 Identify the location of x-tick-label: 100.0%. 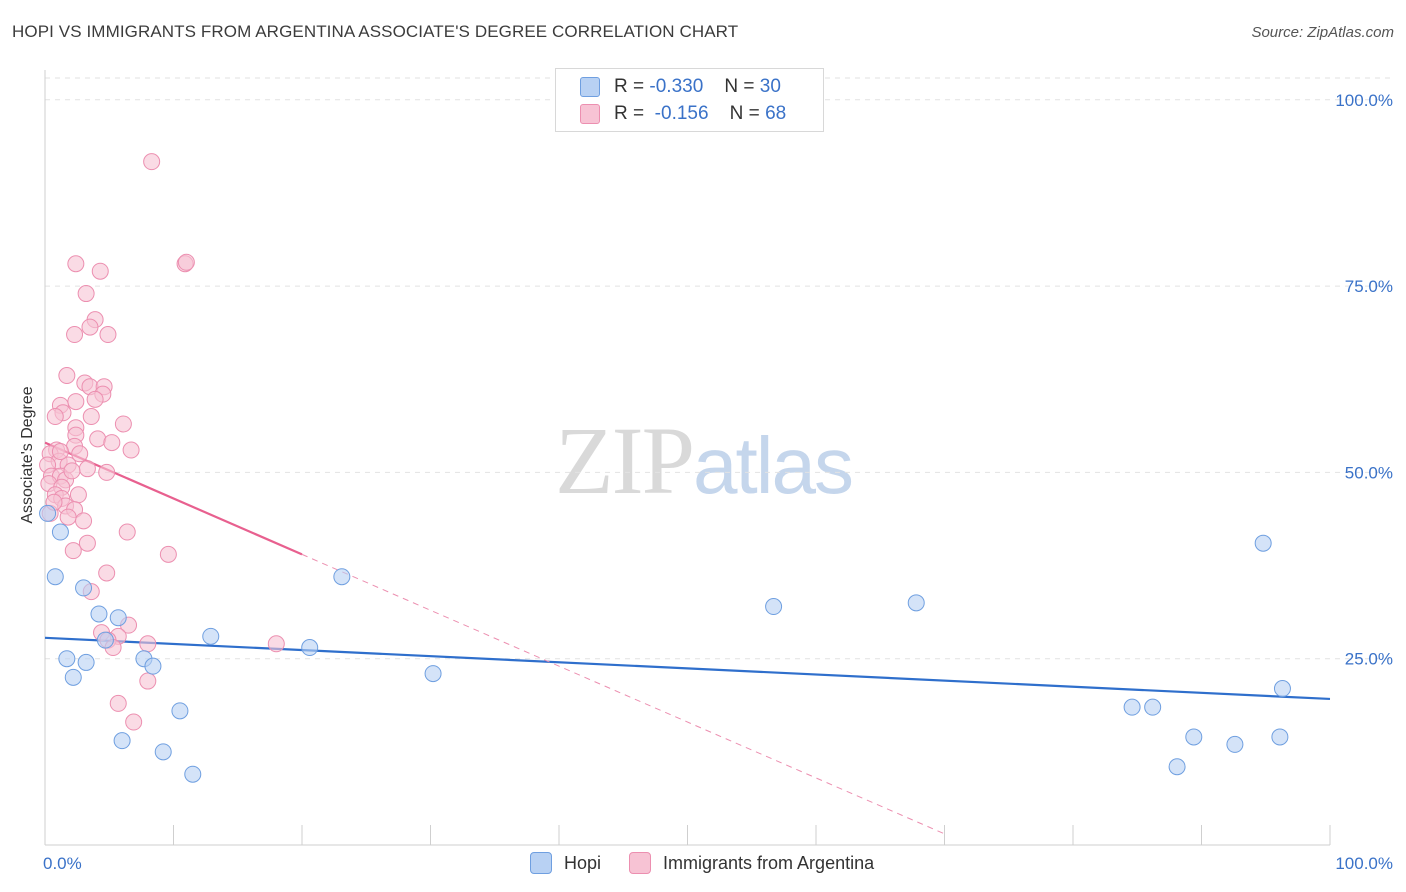
(1364, 863).